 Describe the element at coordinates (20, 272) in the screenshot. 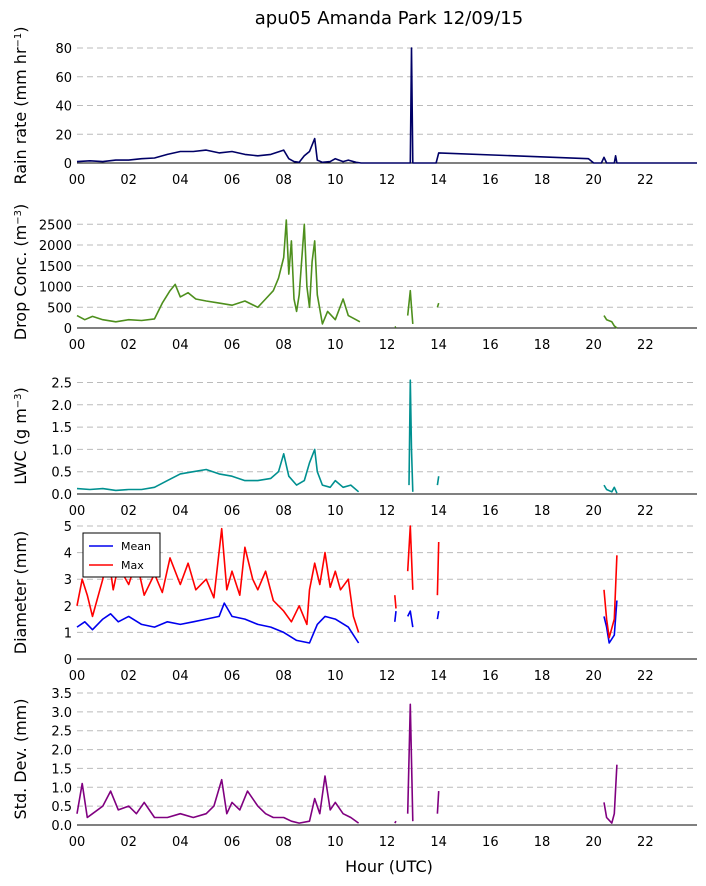

I see `y-axis-title: Drop Conc. (m−3)` at that location.